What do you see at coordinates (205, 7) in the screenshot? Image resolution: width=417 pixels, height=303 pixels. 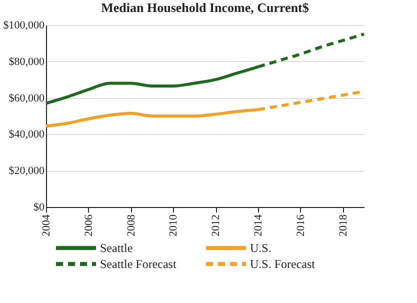 I see `chart-title: Median Household Income, Current$` at bounding box center [205, 7].